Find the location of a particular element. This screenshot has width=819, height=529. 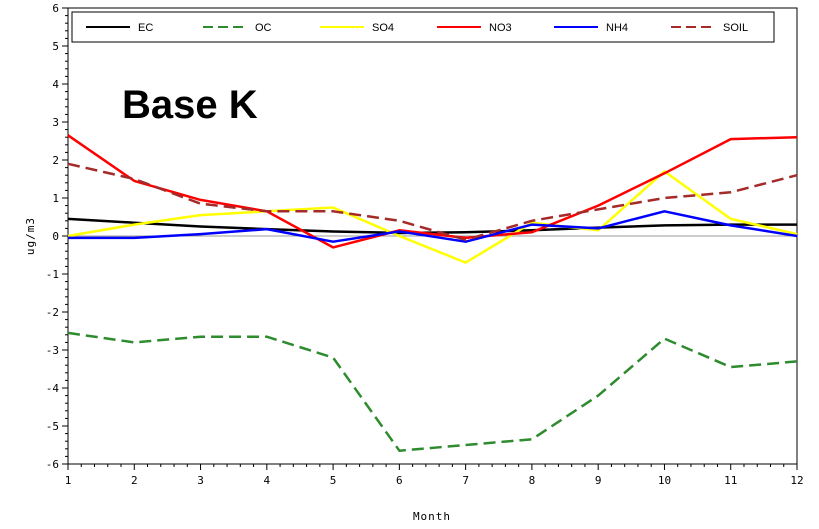

x-tick-label: 4 is located at coordinates (267, 480).